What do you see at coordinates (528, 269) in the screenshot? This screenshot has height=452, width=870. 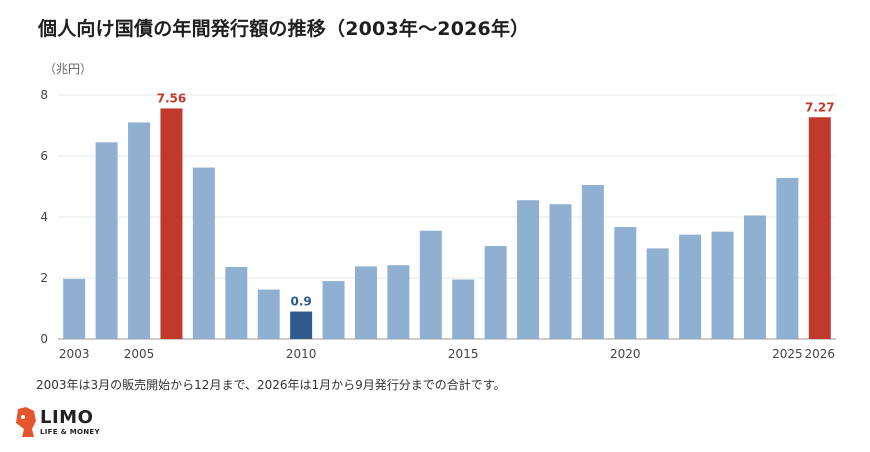 I see `bar-2017` at bounding box center [528, 269].